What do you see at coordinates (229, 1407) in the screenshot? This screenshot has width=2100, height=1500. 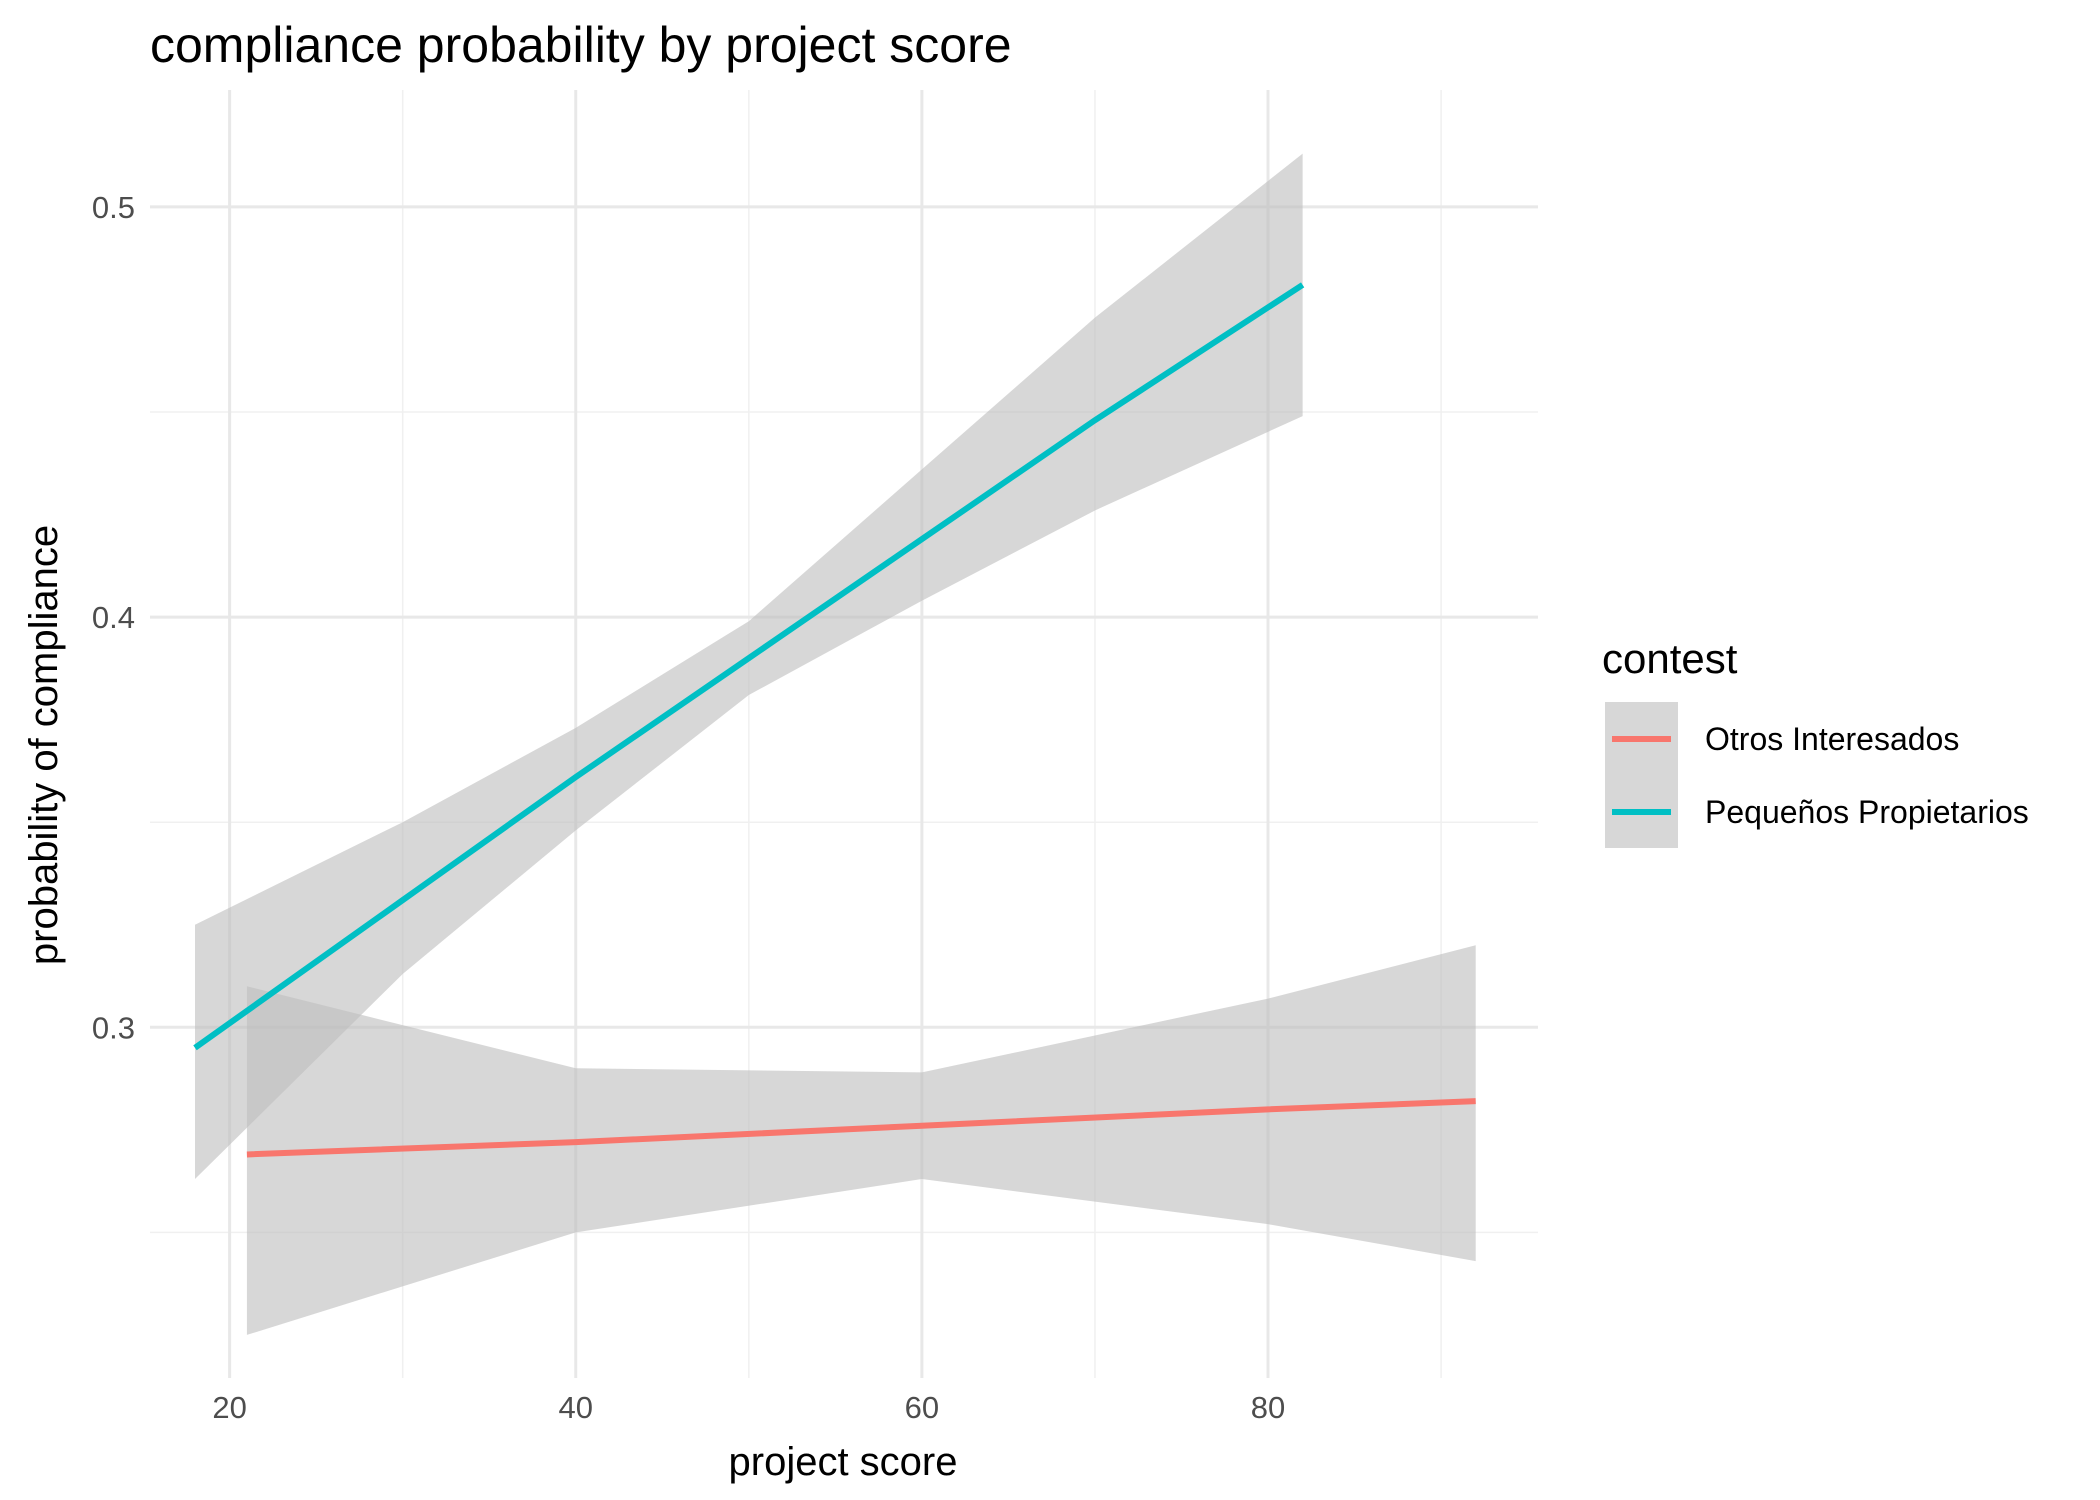 I see `x-tick-label: 20` at bounding box center [229, 1407].